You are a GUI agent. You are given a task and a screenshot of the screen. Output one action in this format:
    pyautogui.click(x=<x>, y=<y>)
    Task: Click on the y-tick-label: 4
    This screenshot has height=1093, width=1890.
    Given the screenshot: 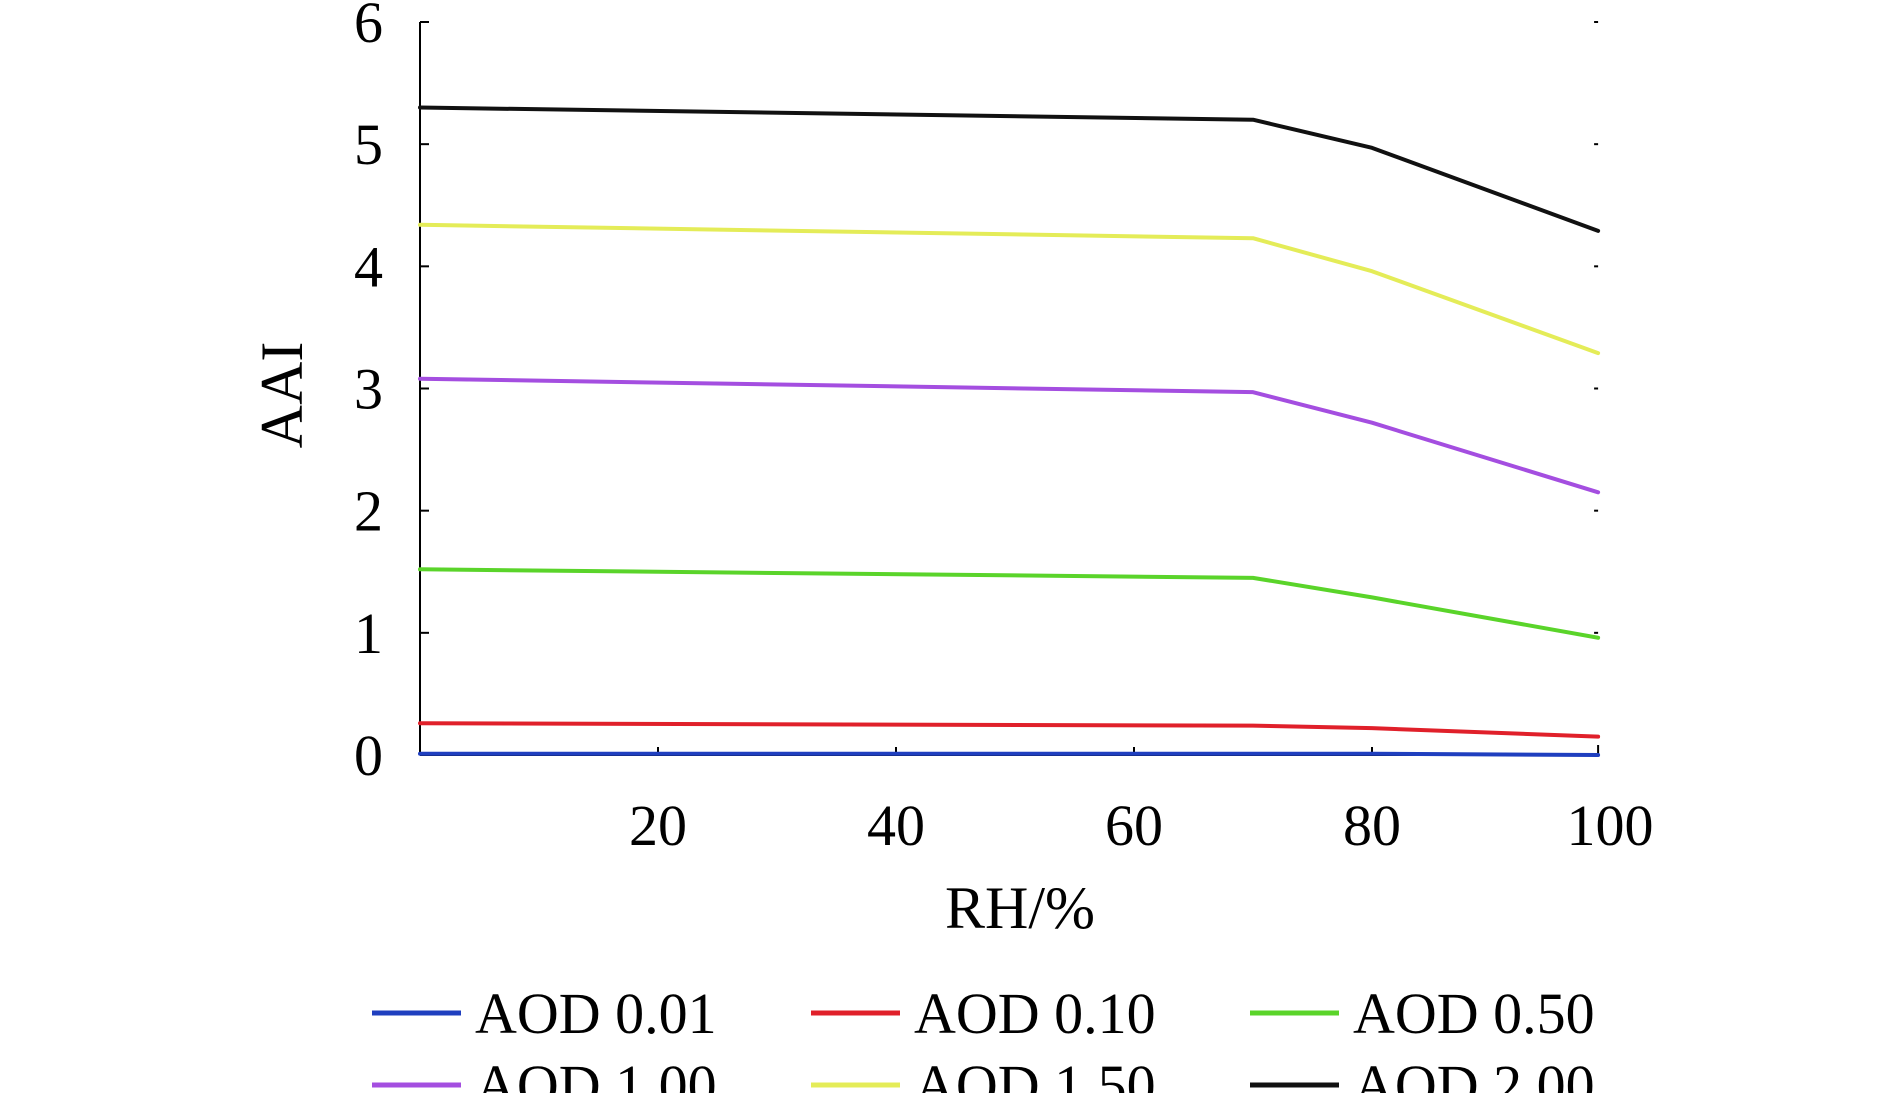 What is the action you would take?
    pyautogui.click(x=368, y=266)
    